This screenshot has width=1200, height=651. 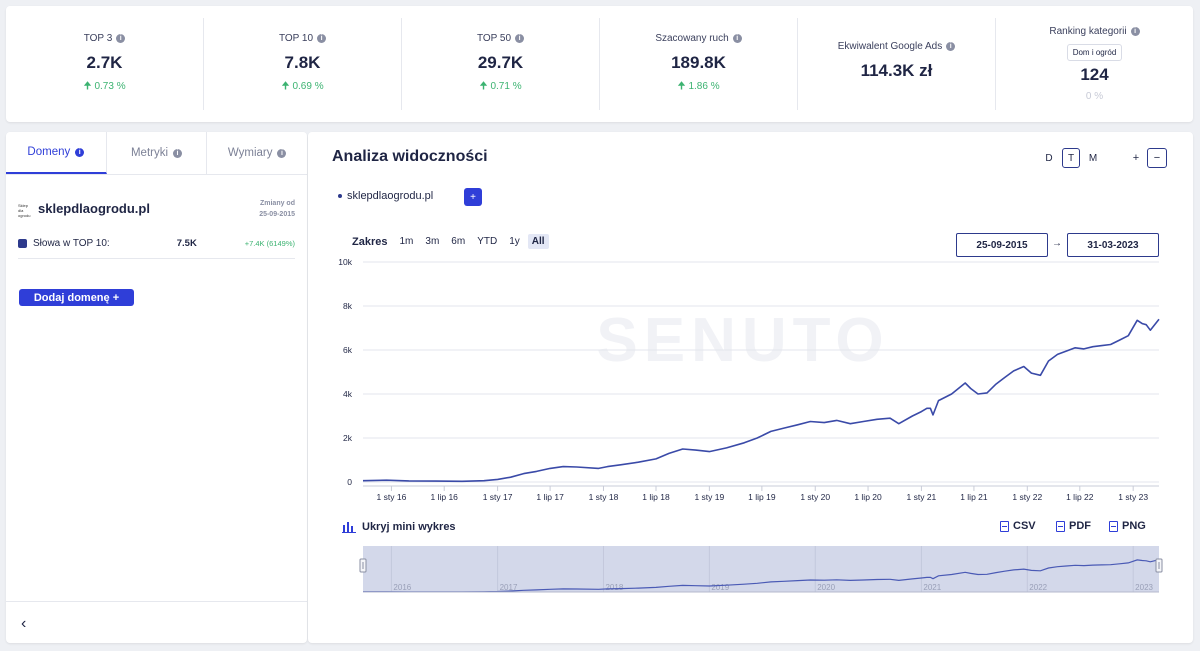 I want to click on range-ytd: YTD, so click(x=487, y=241).